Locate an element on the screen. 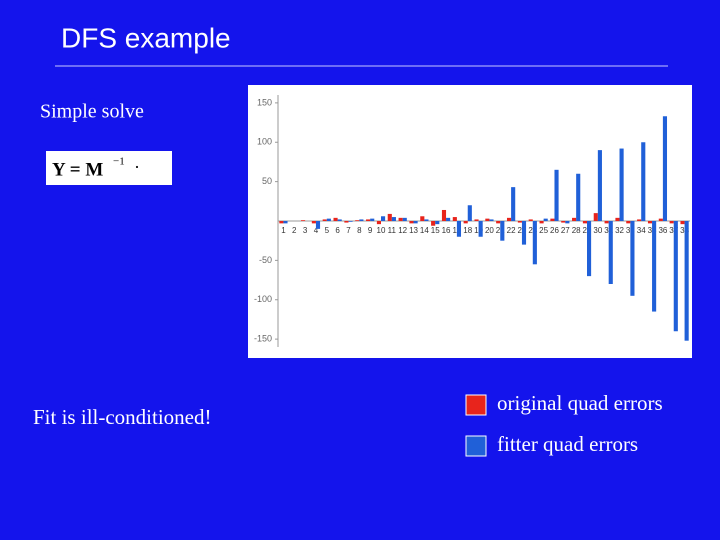 This screenshot has width=720, height=540. left-text: Simple solve is located at coordinates (92, 112).